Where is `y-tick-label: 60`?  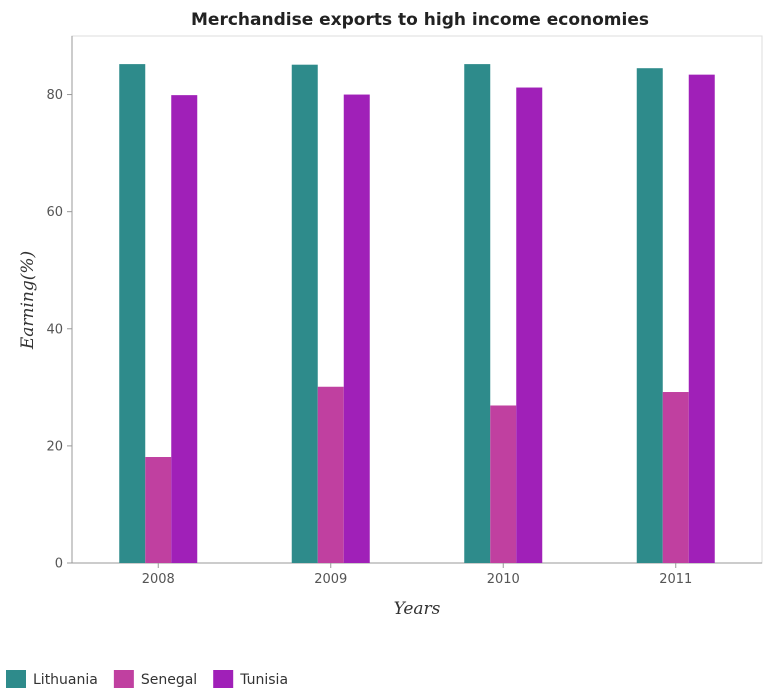
y-tick-label: 60 is located at coordinates (54, 212).